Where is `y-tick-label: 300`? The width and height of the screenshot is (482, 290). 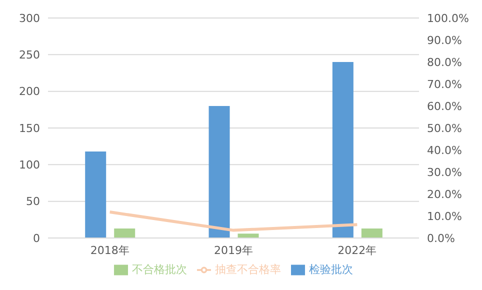 y-tick-label: 300 is located at coordinates (29, 18).